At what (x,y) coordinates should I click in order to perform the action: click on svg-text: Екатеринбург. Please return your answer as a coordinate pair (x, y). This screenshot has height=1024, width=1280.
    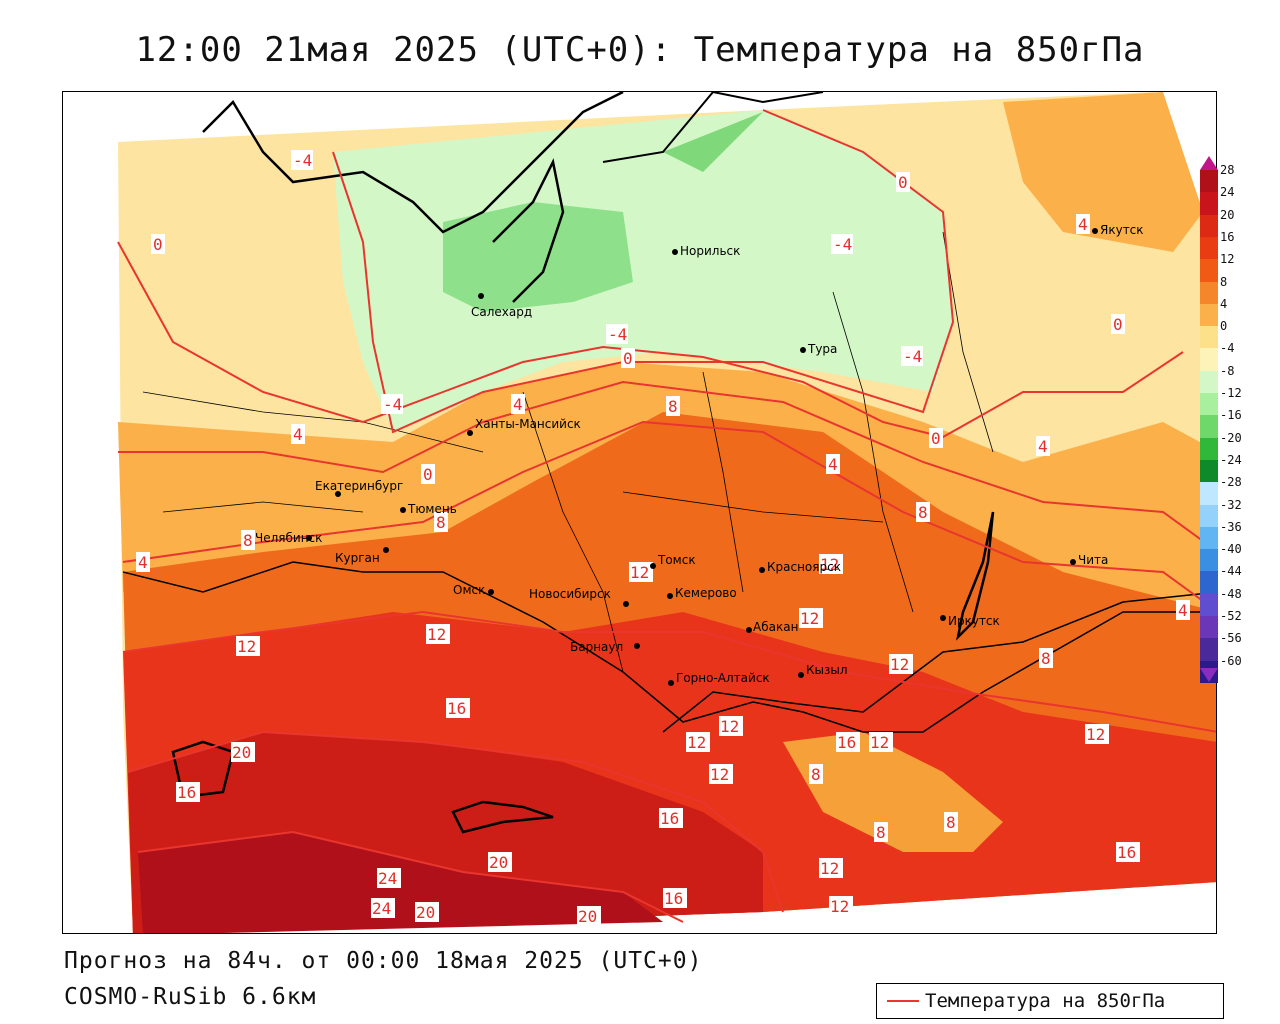
    Looking at the image, I should click on (359, 486).